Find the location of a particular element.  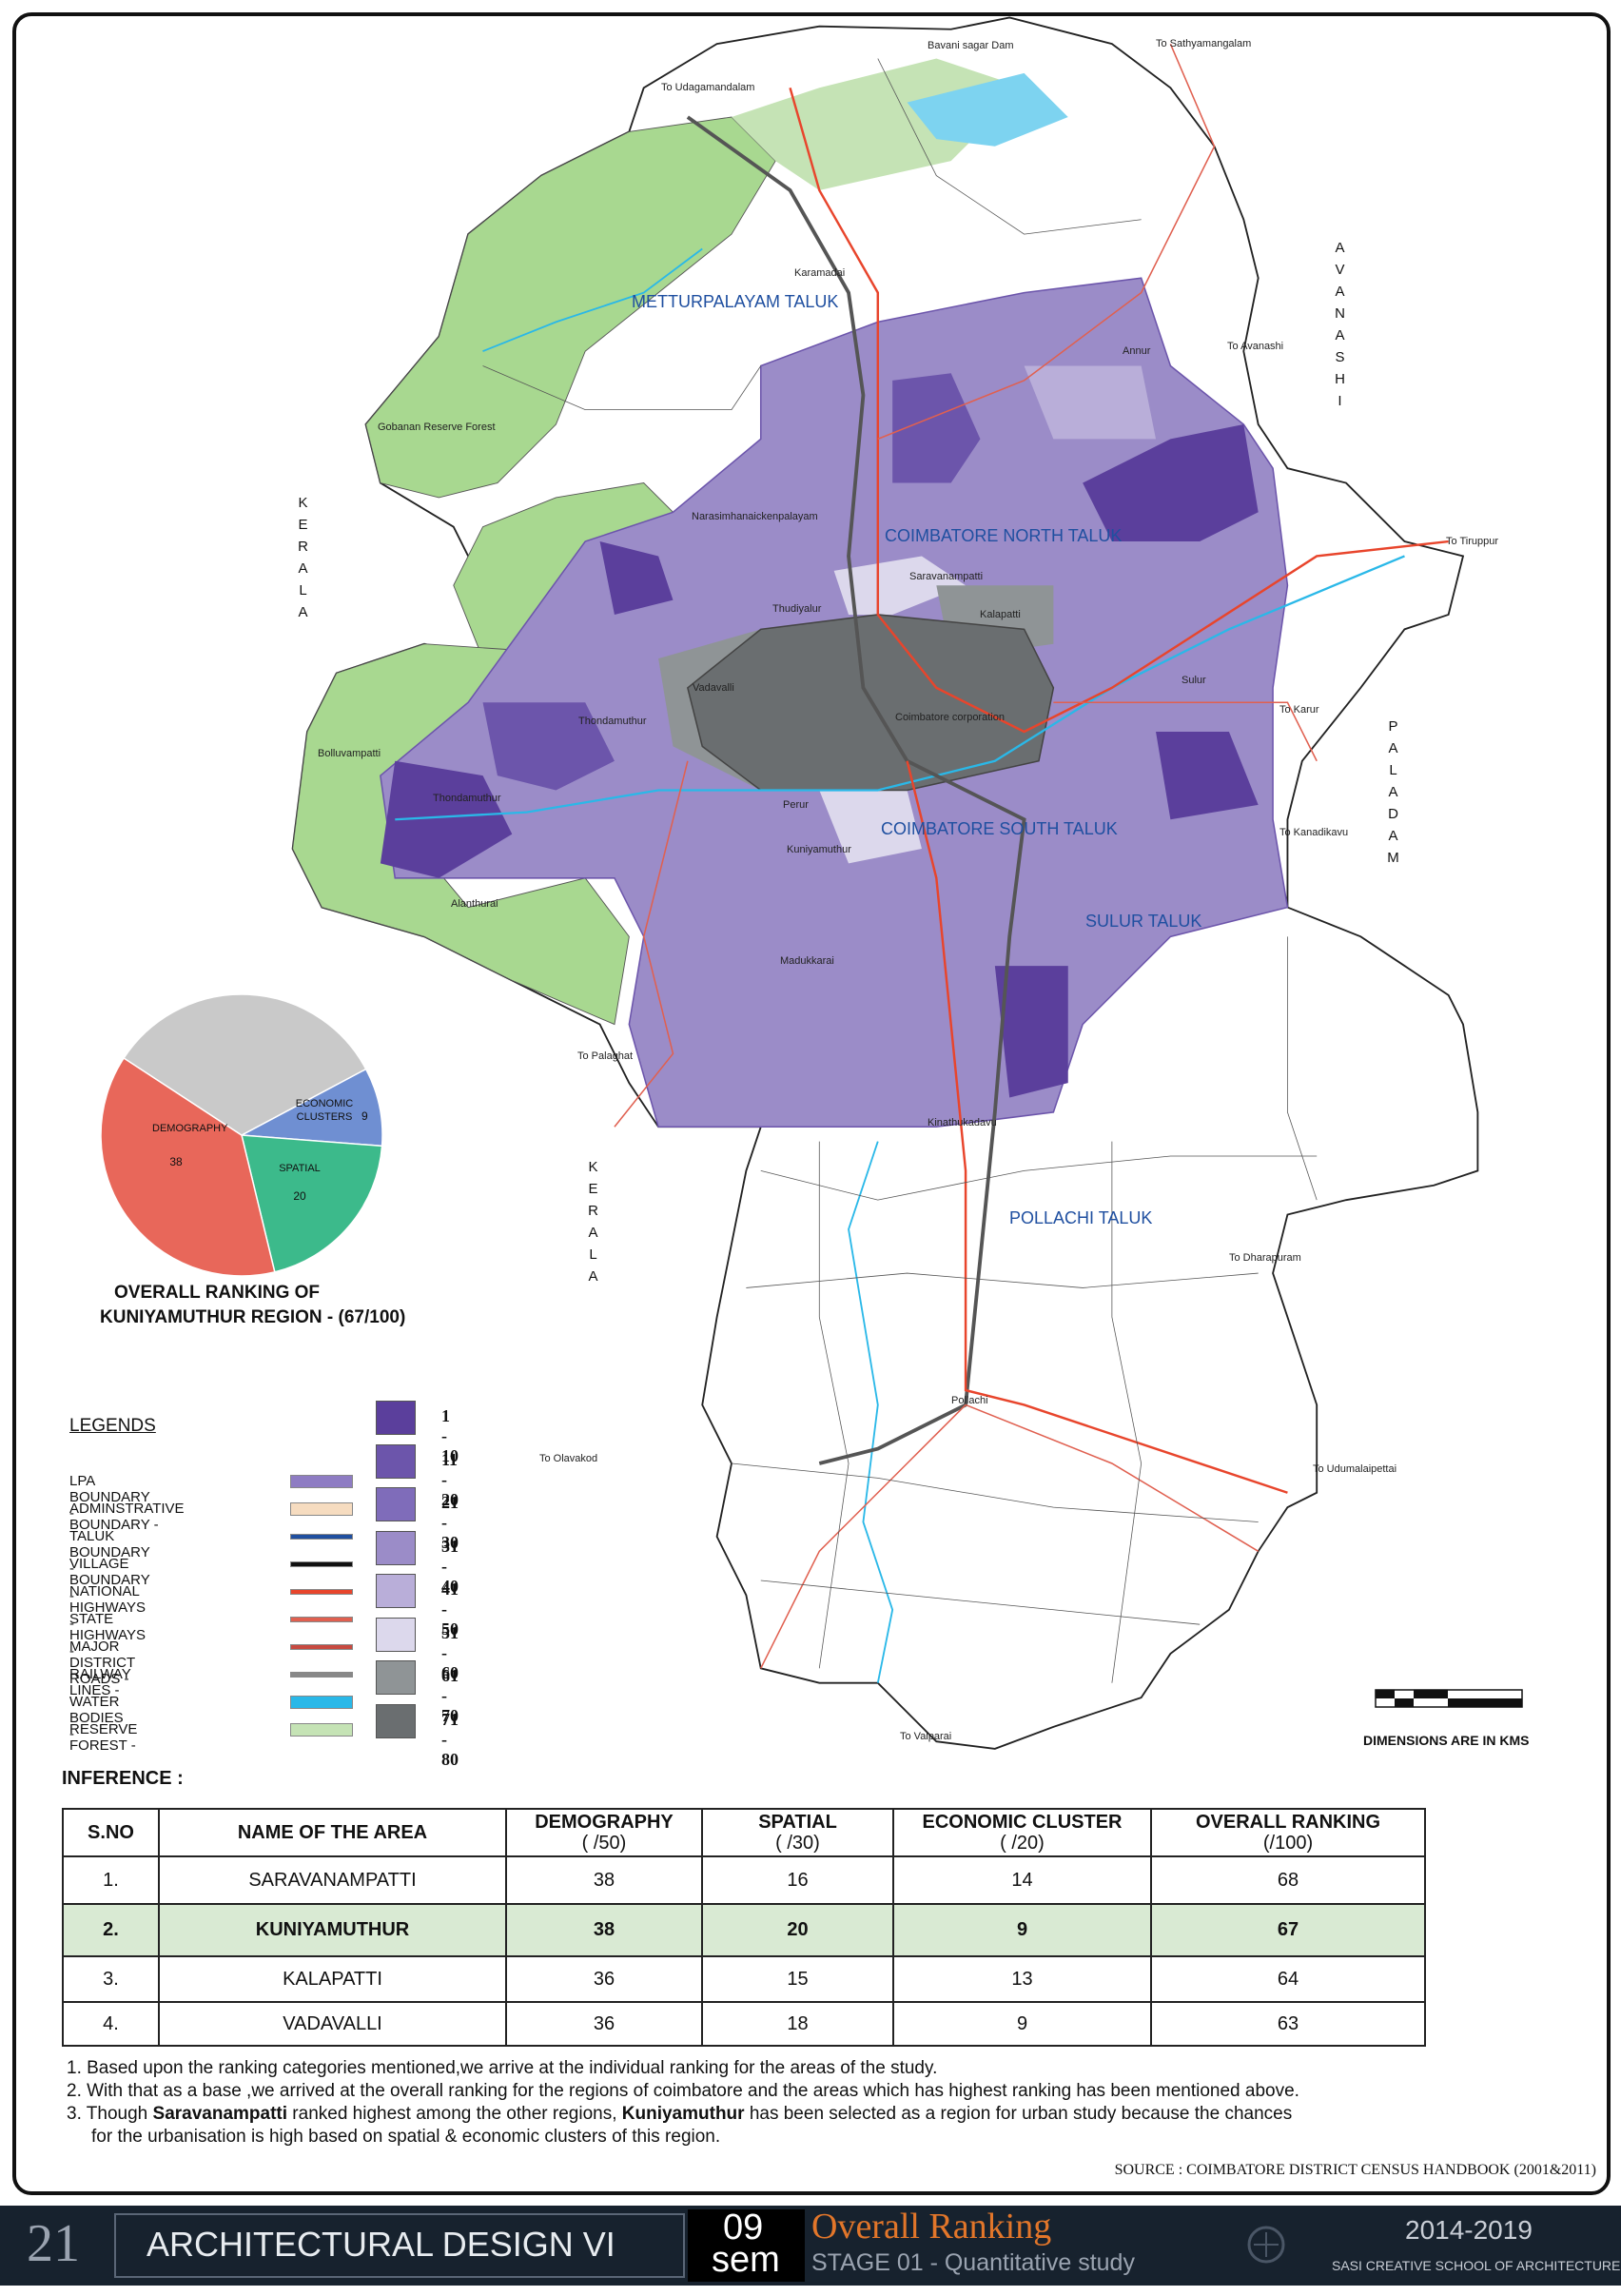

legend-label: NATIONAL HIGHWAYS - is located at coordinates (107, 1607).